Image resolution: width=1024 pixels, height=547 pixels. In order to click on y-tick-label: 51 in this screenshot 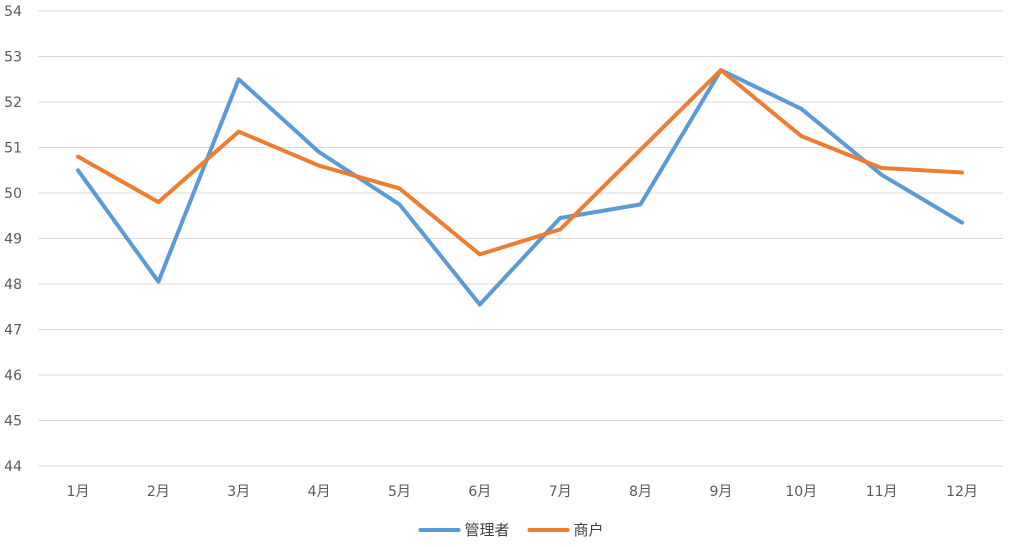, I will do `click(13, 149)`.